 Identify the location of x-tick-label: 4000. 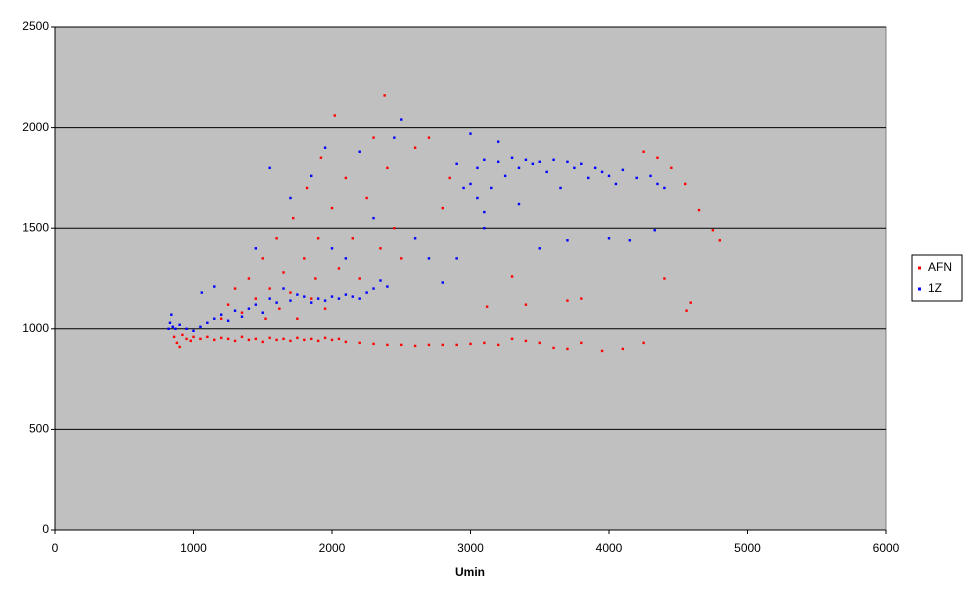
(609, 548).